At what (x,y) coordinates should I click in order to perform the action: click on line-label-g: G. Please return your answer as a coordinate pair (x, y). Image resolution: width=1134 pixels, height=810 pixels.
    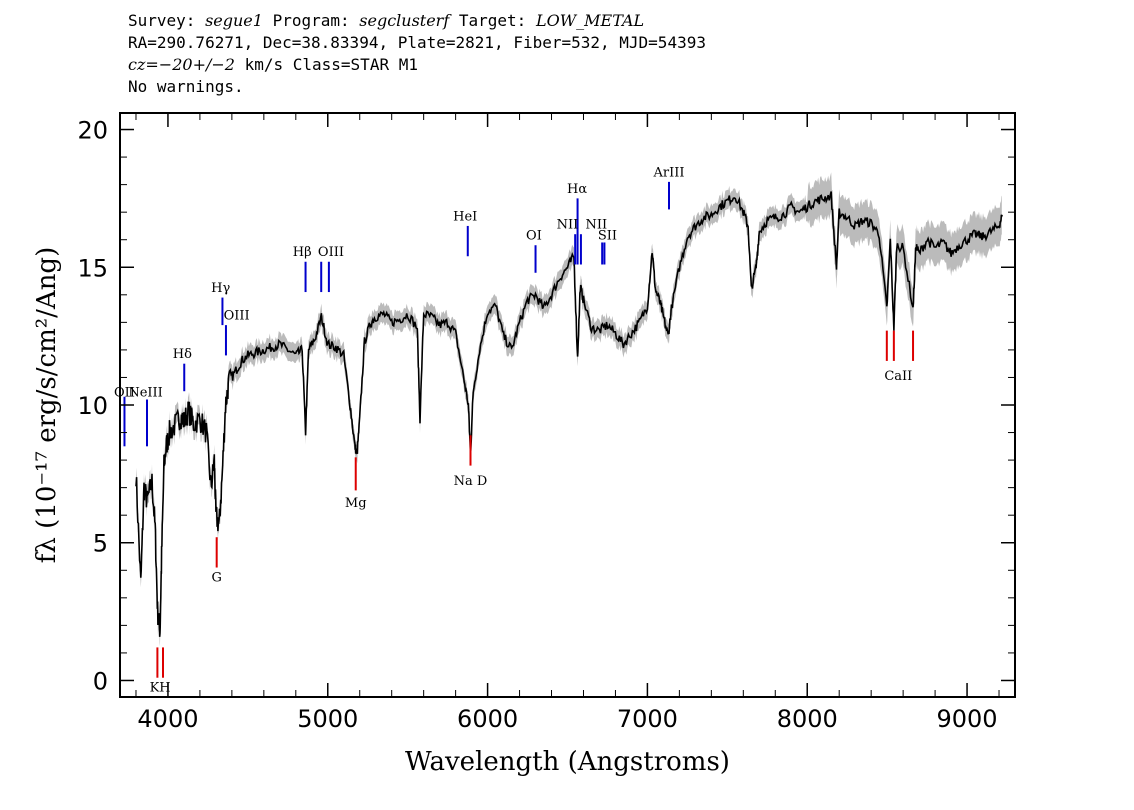
    Looking at the image, I should click on (216, 577).